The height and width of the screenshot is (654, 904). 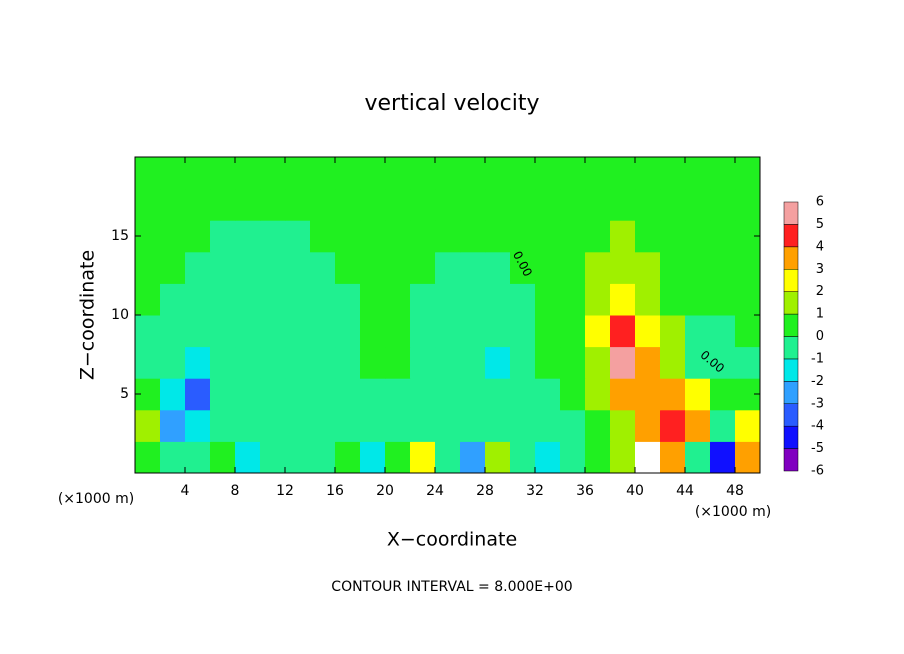 I want to click on colorbar-label: -5, so click(x=817, y=448).